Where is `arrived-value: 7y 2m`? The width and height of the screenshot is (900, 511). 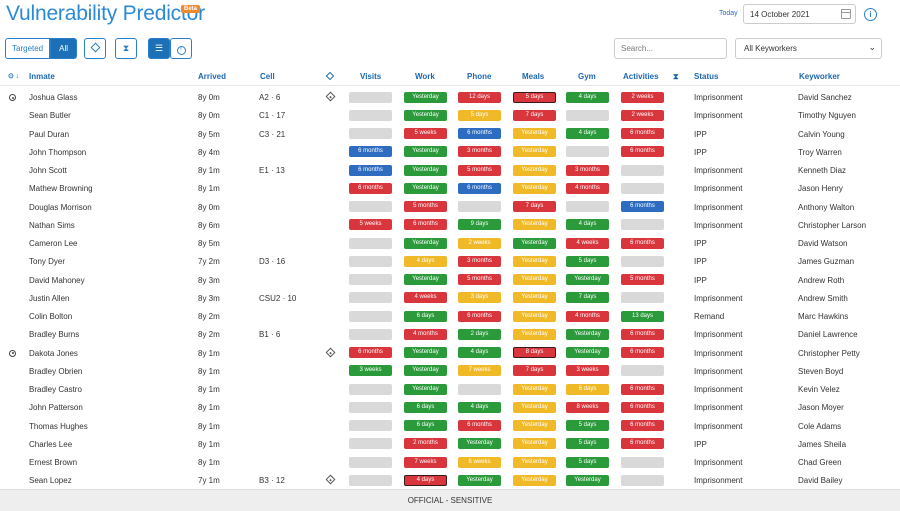 arrived-value: 7y 2m is located at coordinates (209, 262).